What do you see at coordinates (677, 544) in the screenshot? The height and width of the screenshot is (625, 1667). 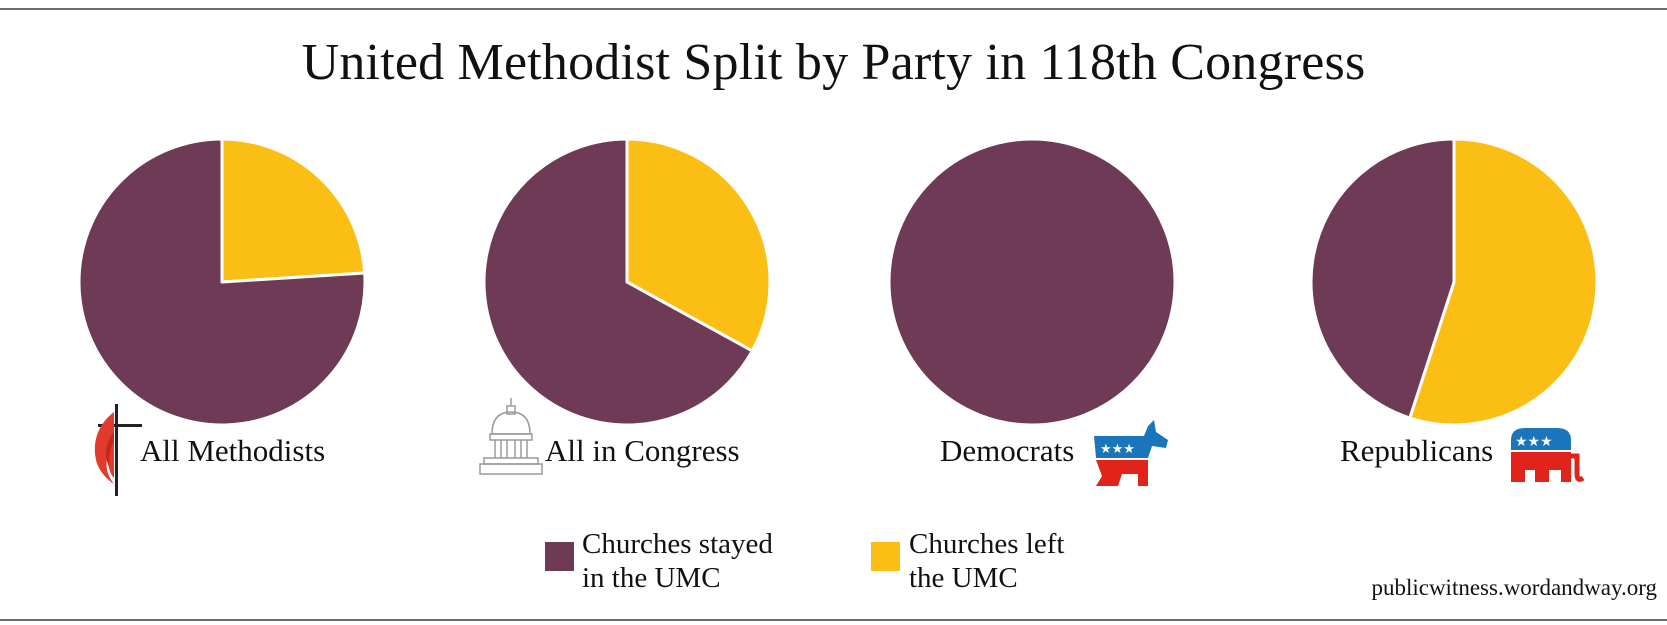 I see `legend-label-stayed-line1: Churches stayed` at bounding box center [677, 544].